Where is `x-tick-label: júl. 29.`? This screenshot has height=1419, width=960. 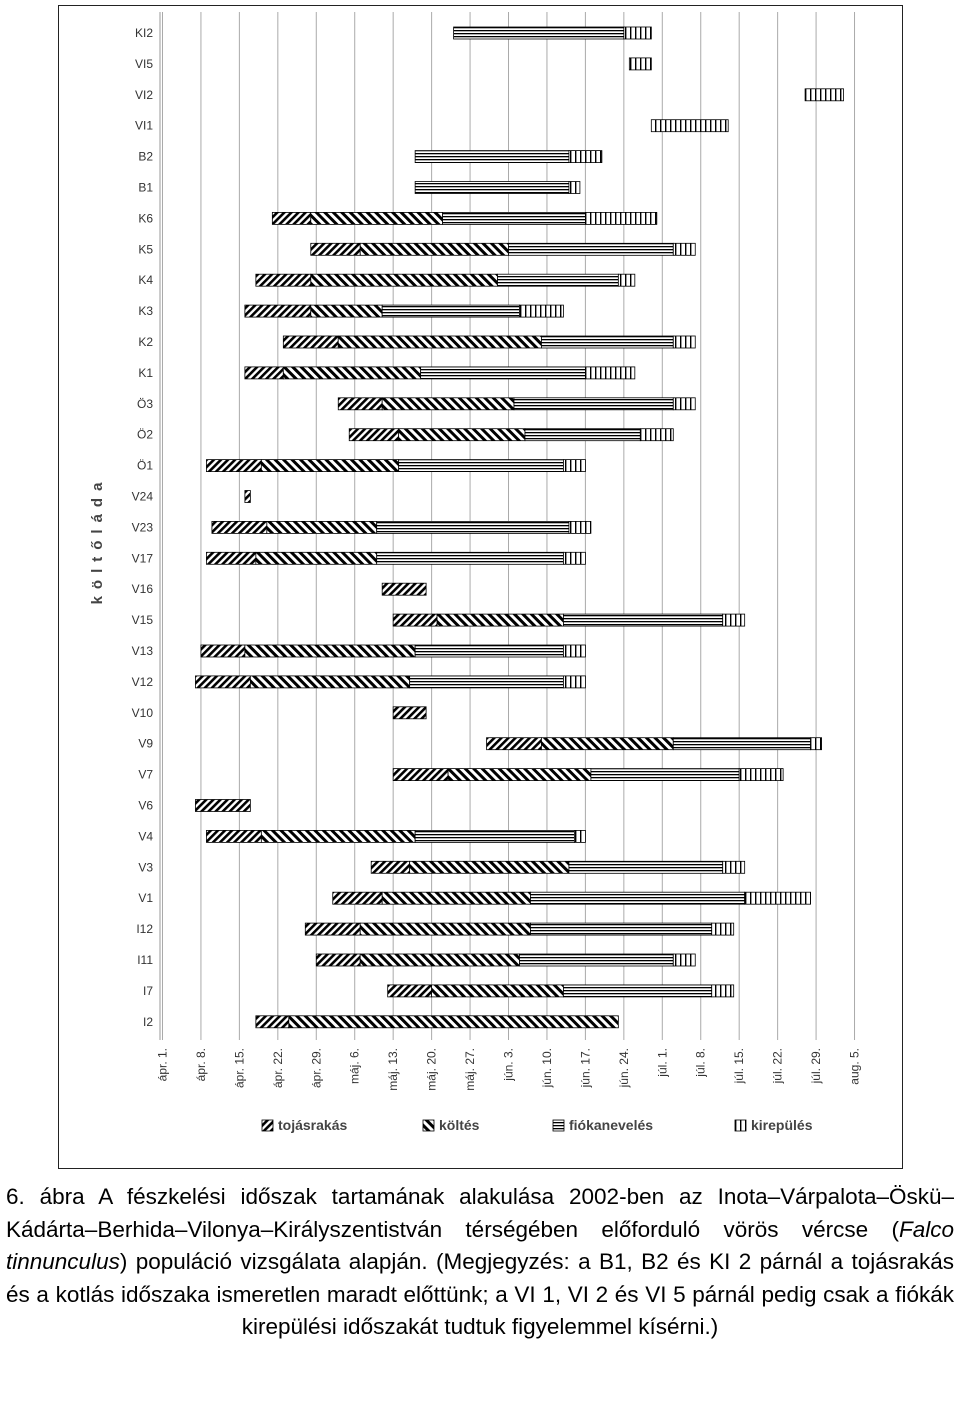
x-tick-label: júl. 29. is located at coordinates (816, 1066).